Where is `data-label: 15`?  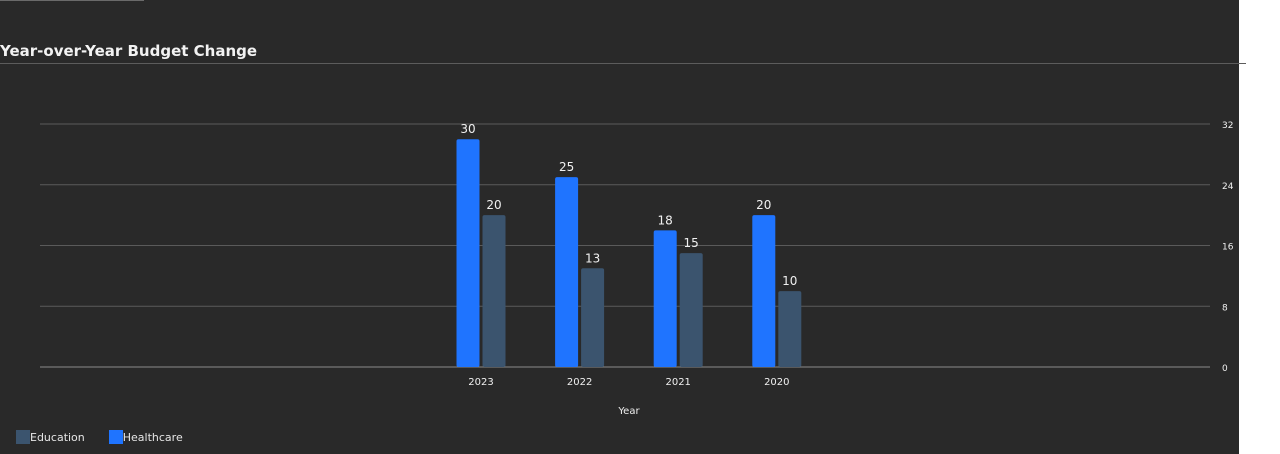
data-label: 15 is located at coordinates (691, 243).